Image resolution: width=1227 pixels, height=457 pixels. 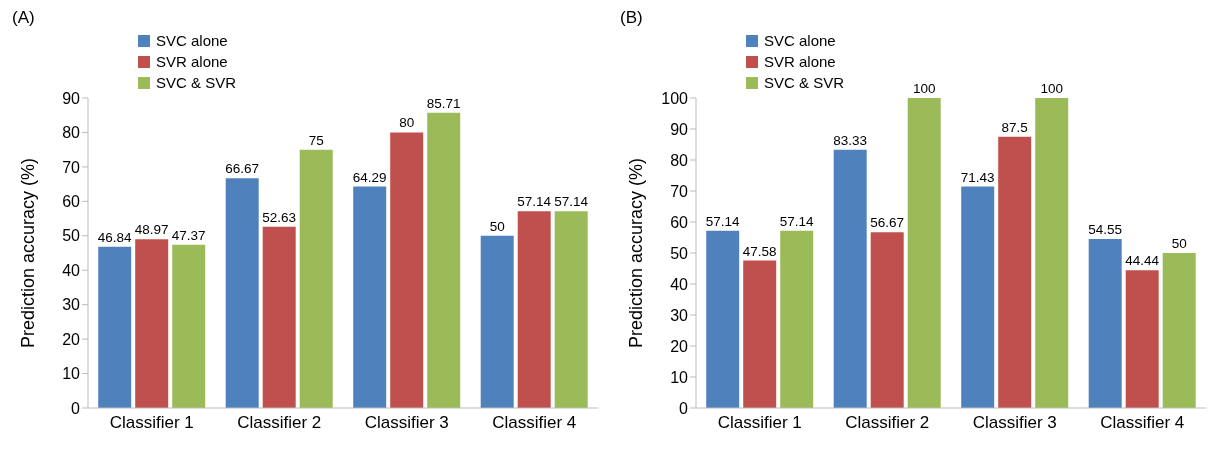 I want to click on data-label: 47.37, so click(x=188, y=235).